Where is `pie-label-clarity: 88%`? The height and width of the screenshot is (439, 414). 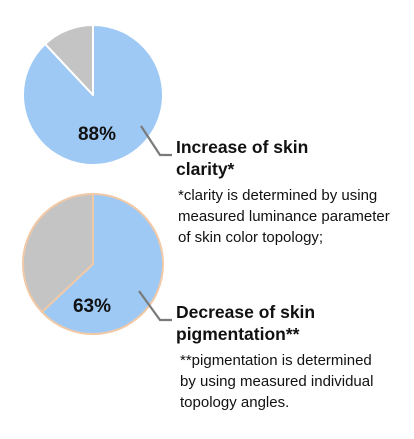 pie-label-clarity: 88% is located at coordinates (97, 134).